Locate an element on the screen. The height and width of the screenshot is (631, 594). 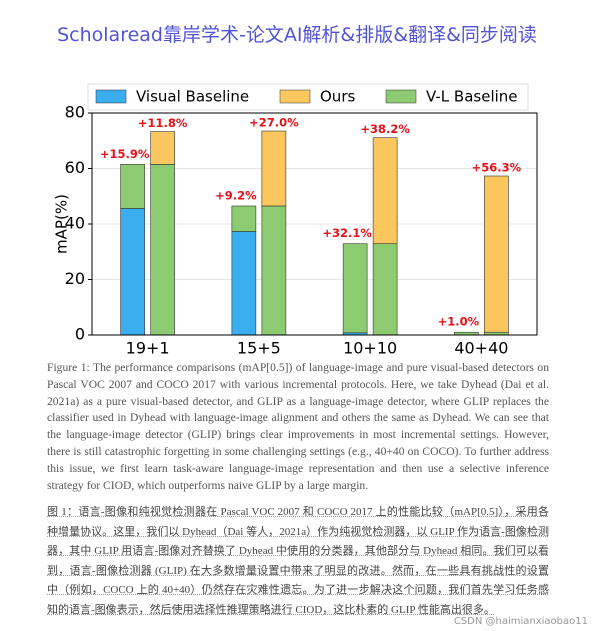
watermark: CSDN @haimianxiaobao11 is located at coordinates (520, 621).